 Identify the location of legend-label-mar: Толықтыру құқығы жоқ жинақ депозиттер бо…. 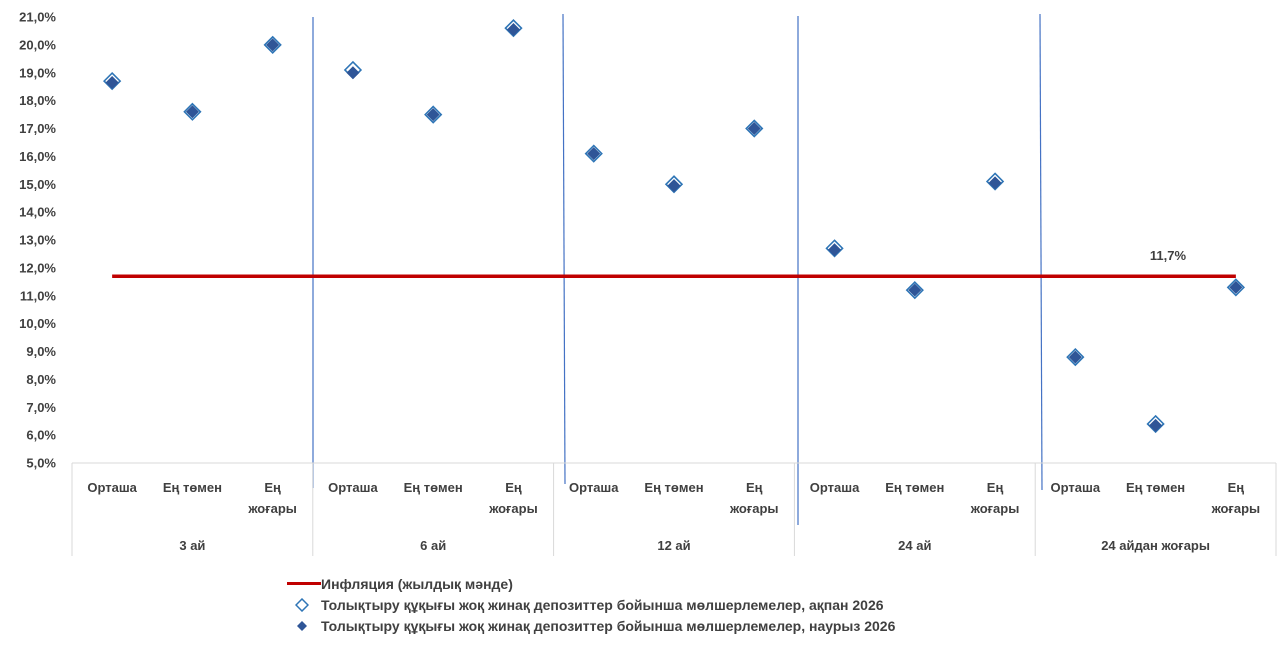
(608, 625).